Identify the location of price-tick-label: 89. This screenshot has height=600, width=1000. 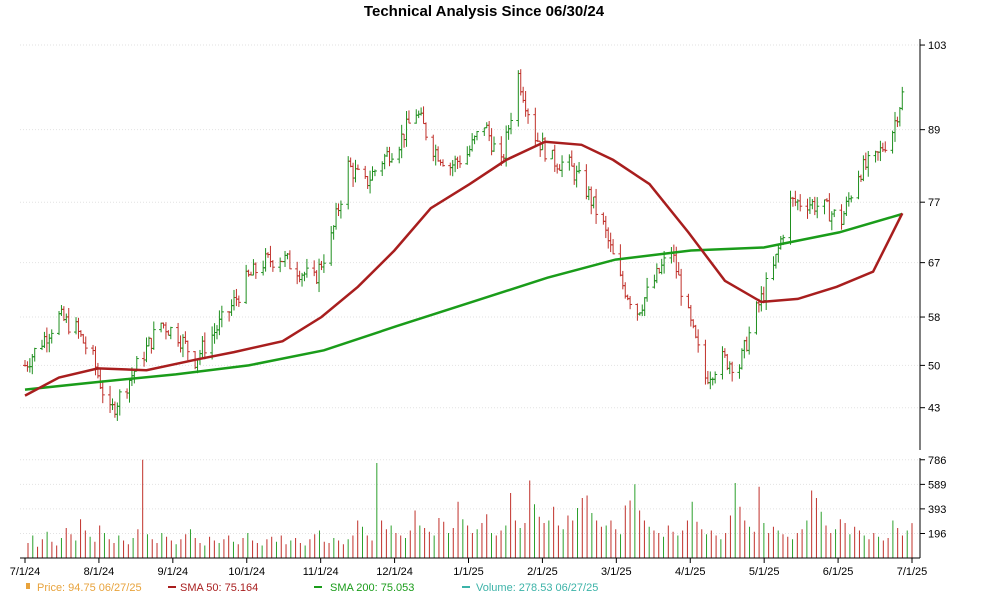
(934, 131).